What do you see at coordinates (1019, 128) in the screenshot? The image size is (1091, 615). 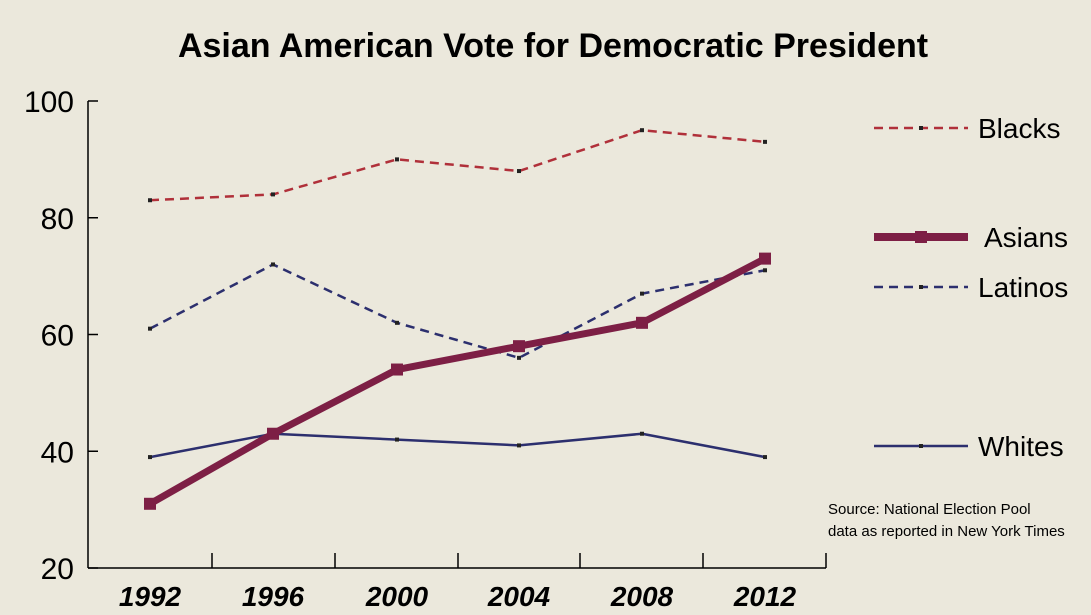 I see `legend-label-blacks: Blacks` at bounding box center [1019, 128].